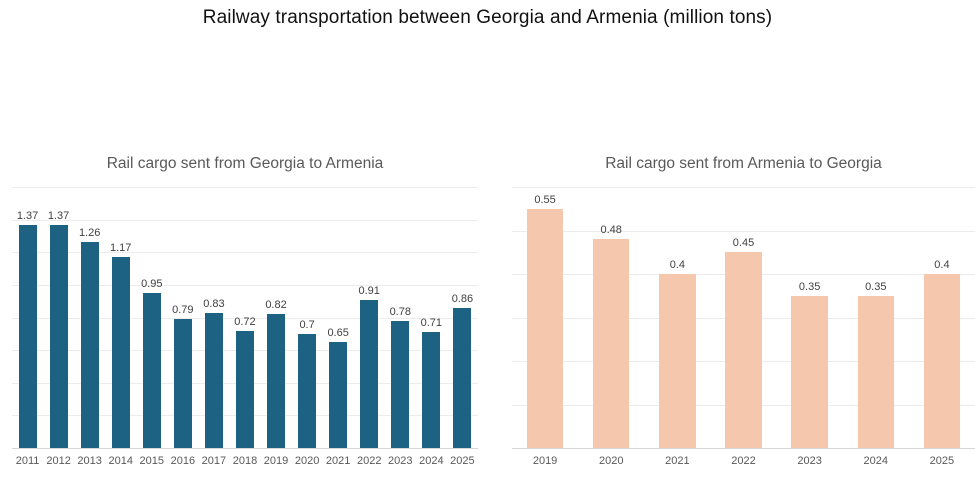 This screenshot has height=503, width=975. Describe the element at coordinates (369, 290) in the screenshot. I see `bar-value-label: 0.91` at that location.